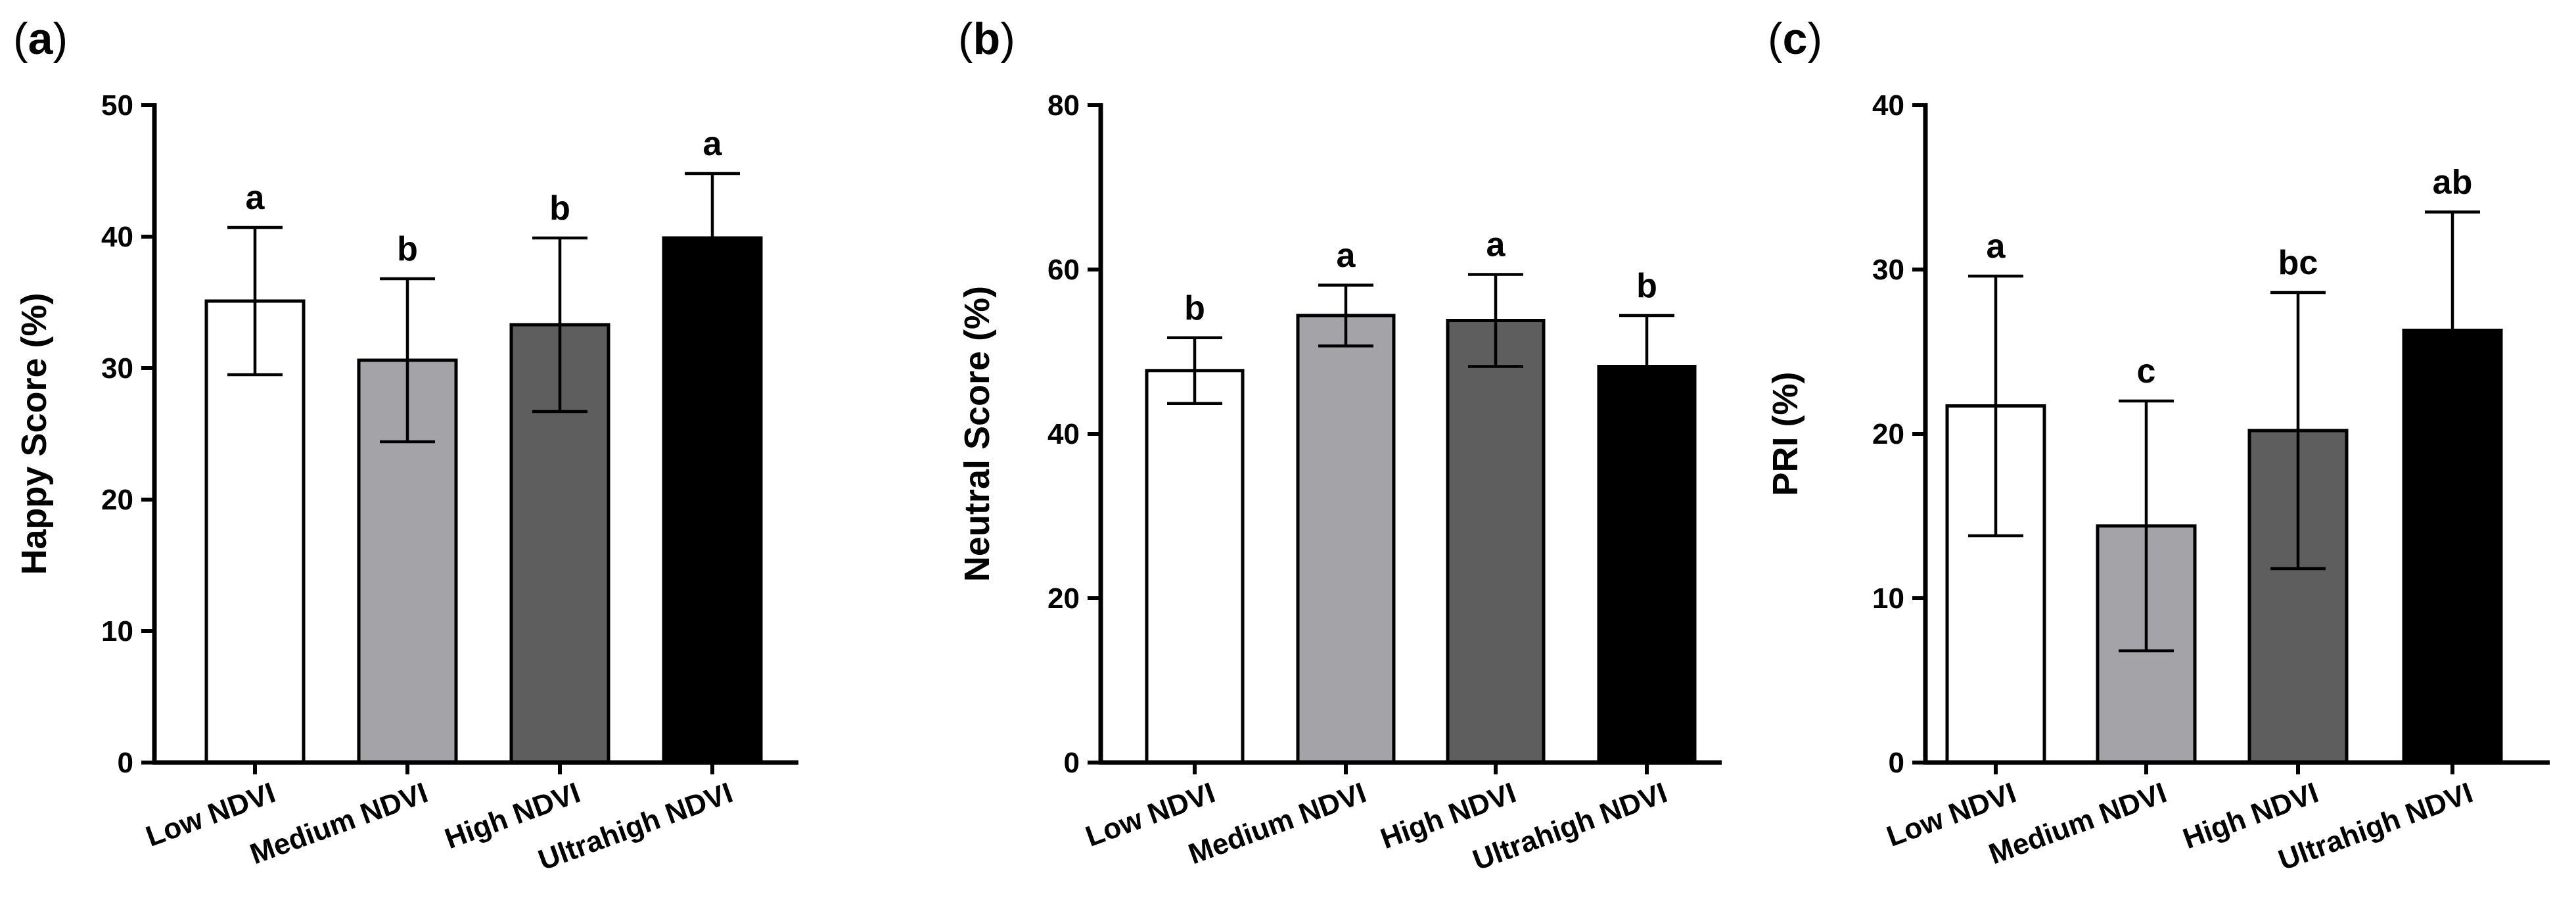  What do you see at coordinates (1795, 39) in the screenshot?
I see `panel-label-c: (c)` at bounding box center [1795, 39].